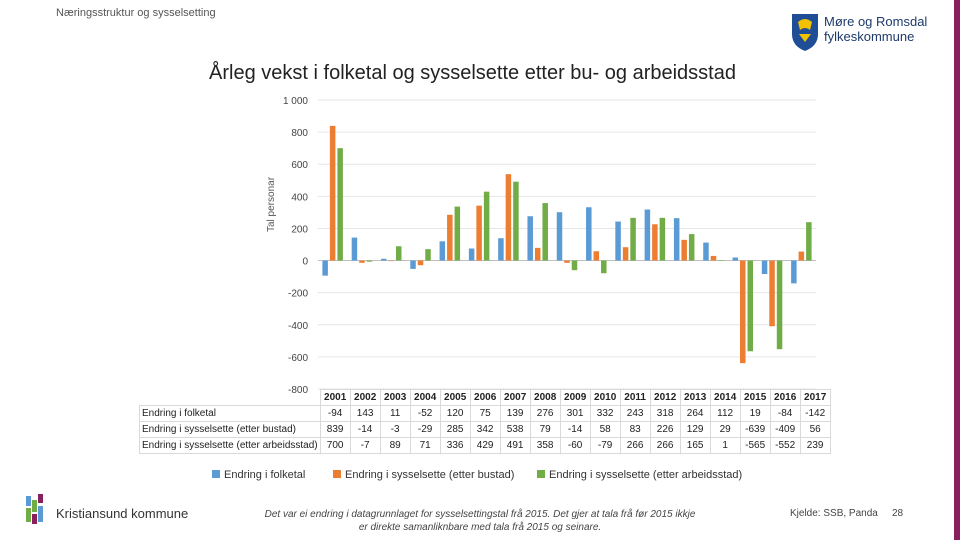 The image size is (960, 540). What do you see at coordinates (665, 429) in the screenshot?
I see `table-cell: 226` at bounding box center [665, 429].